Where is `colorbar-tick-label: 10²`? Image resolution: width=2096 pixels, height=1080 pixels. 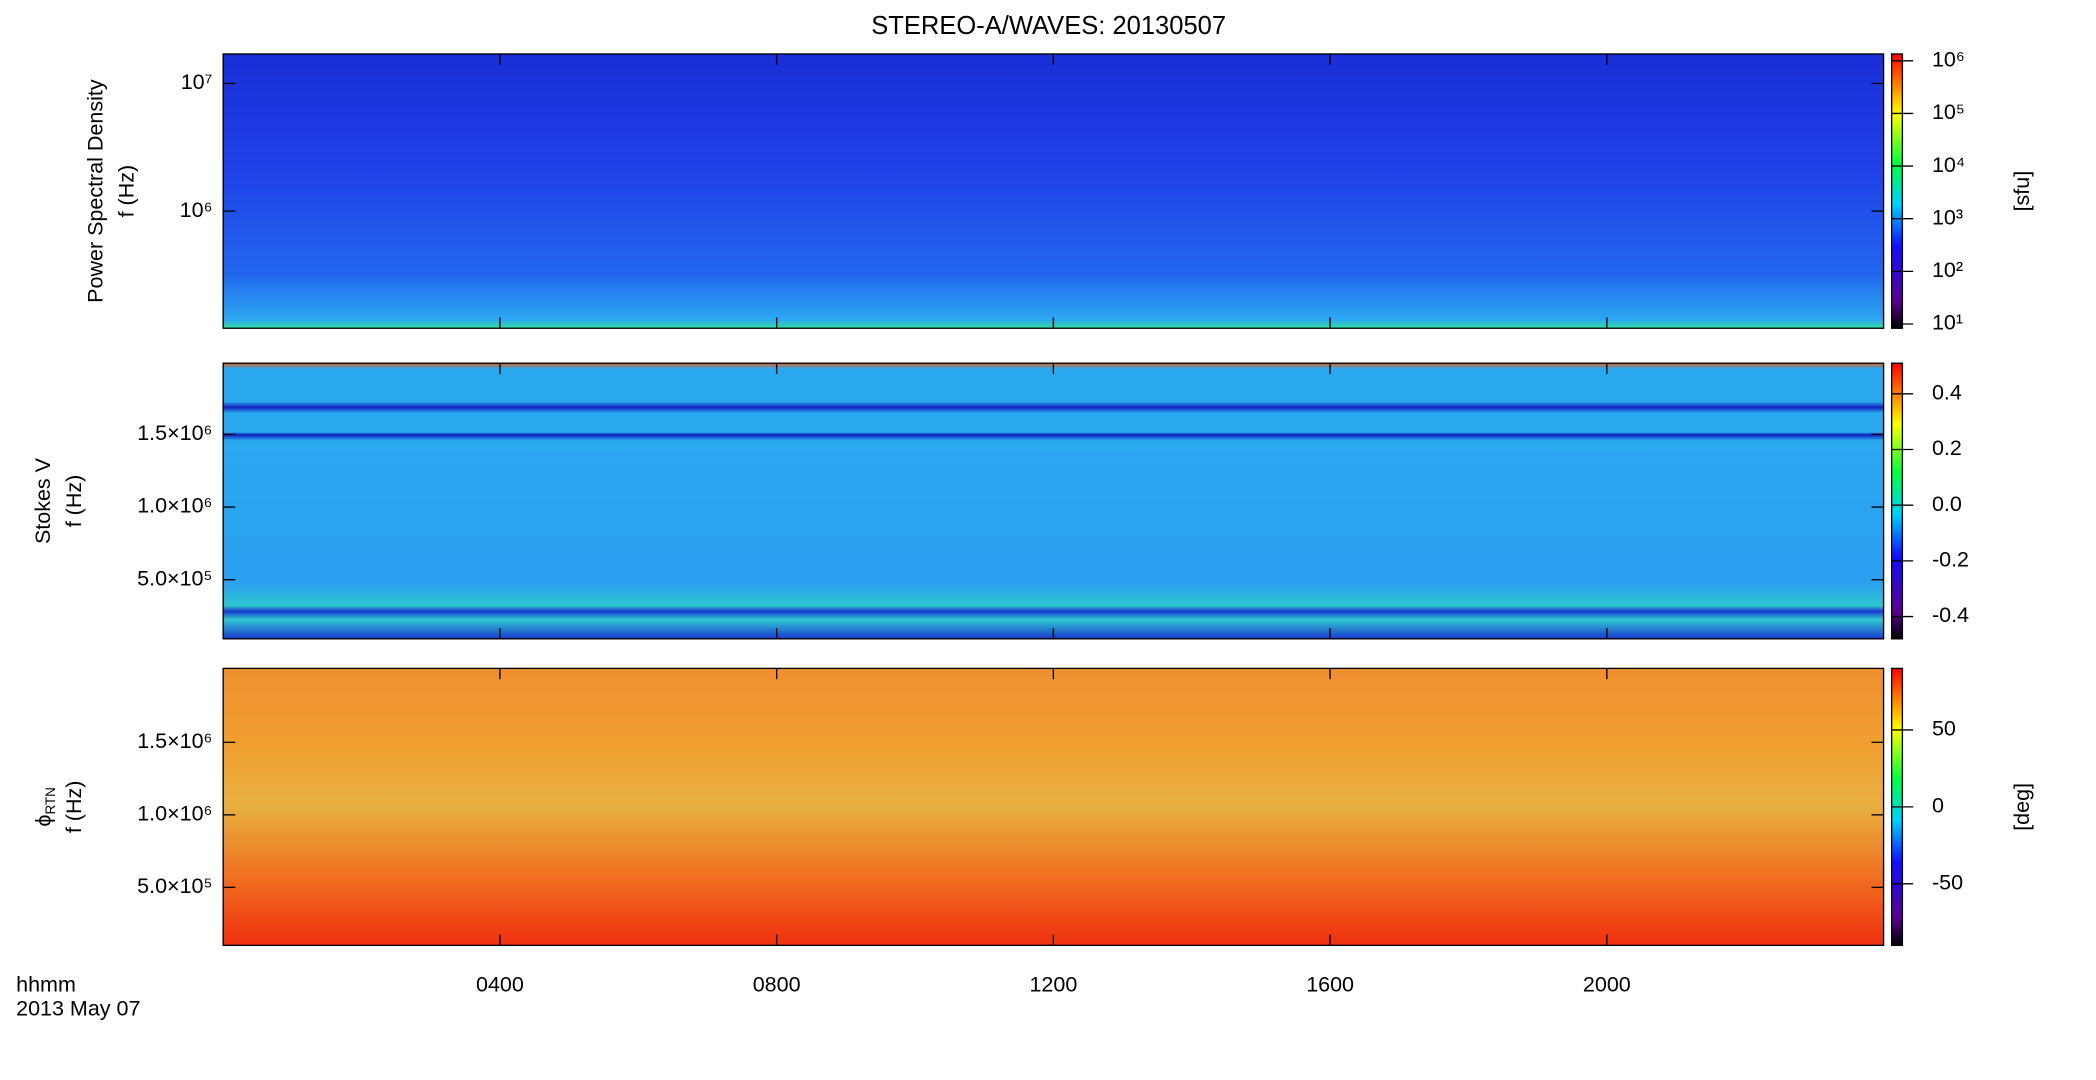 colorbar-tick-label: 10² is located at coordinates (1947, 270).